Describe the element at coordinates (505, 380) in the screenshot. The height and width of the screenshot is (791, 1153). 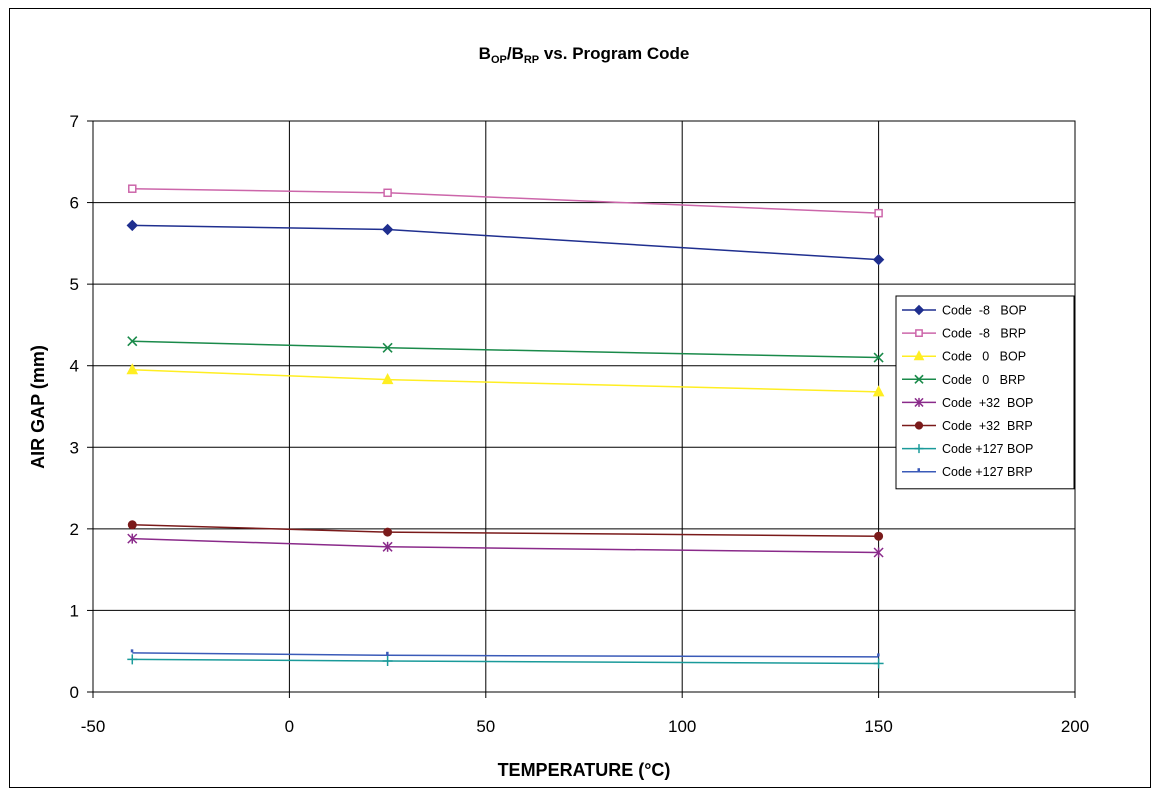
I see `series-triangle` at that location.